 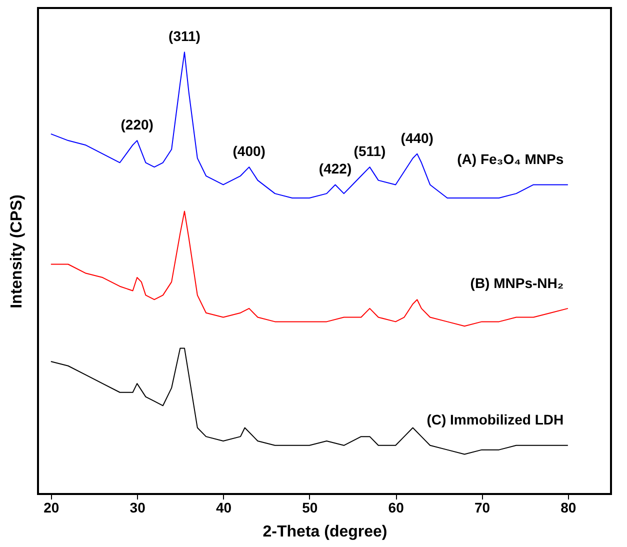 I want to click on annotation: (311), so click(x=184, y=36).